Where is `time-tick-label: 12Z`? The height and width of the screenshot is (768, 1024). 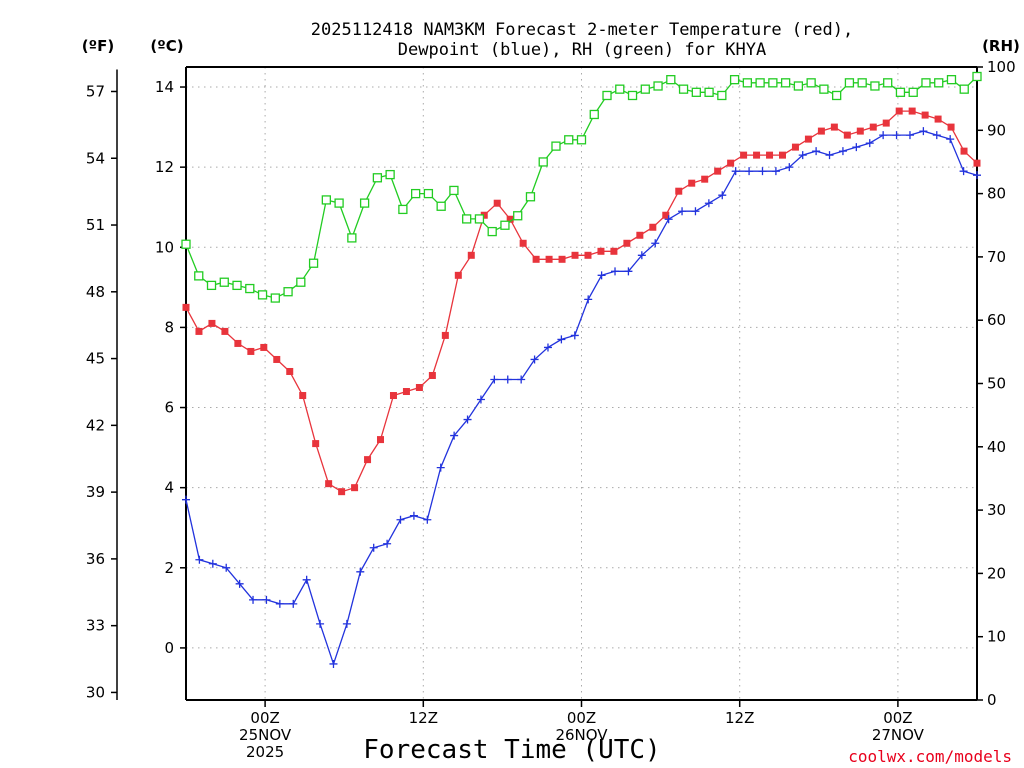 time-tick-label: 12Z is located at coordinates (423, 718).